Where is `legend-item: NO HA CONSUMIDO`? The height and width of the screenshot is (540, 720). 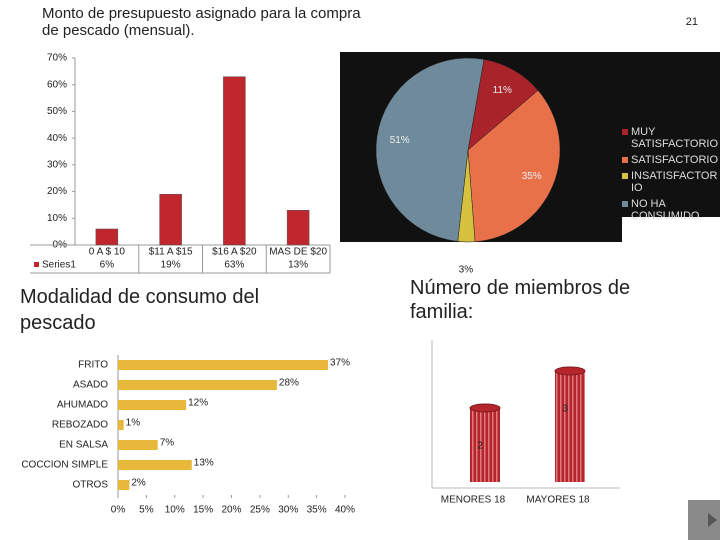
legend-item: NO HA CONSUMIDO is located at coordinates (670, 210).